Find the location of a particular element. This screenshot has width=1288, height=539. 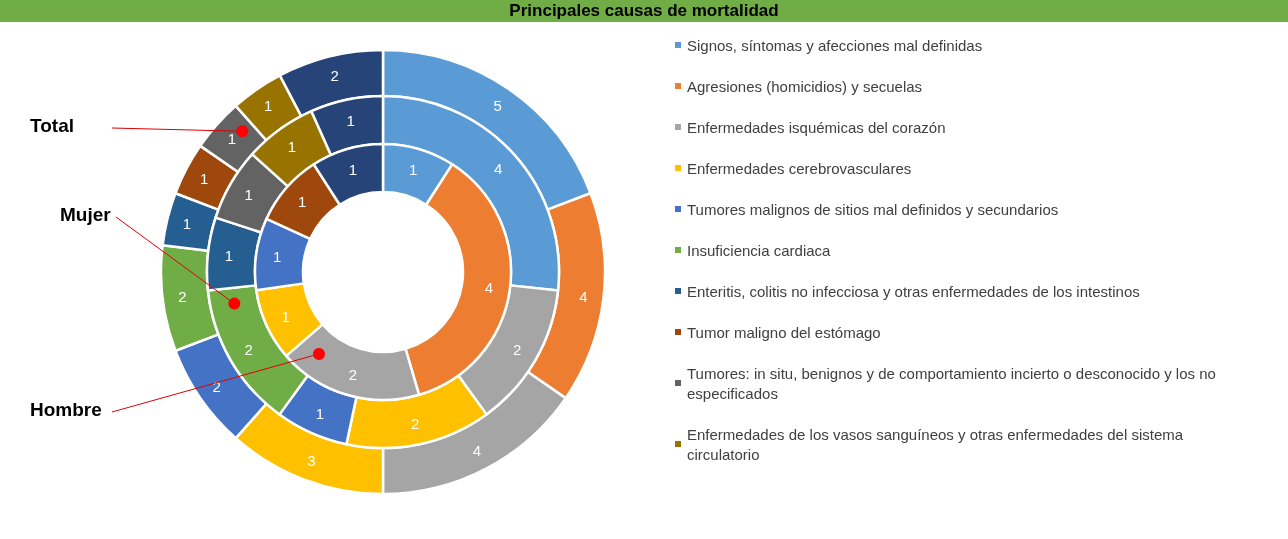

data-label: 3 is located at coordinates (311, 461).